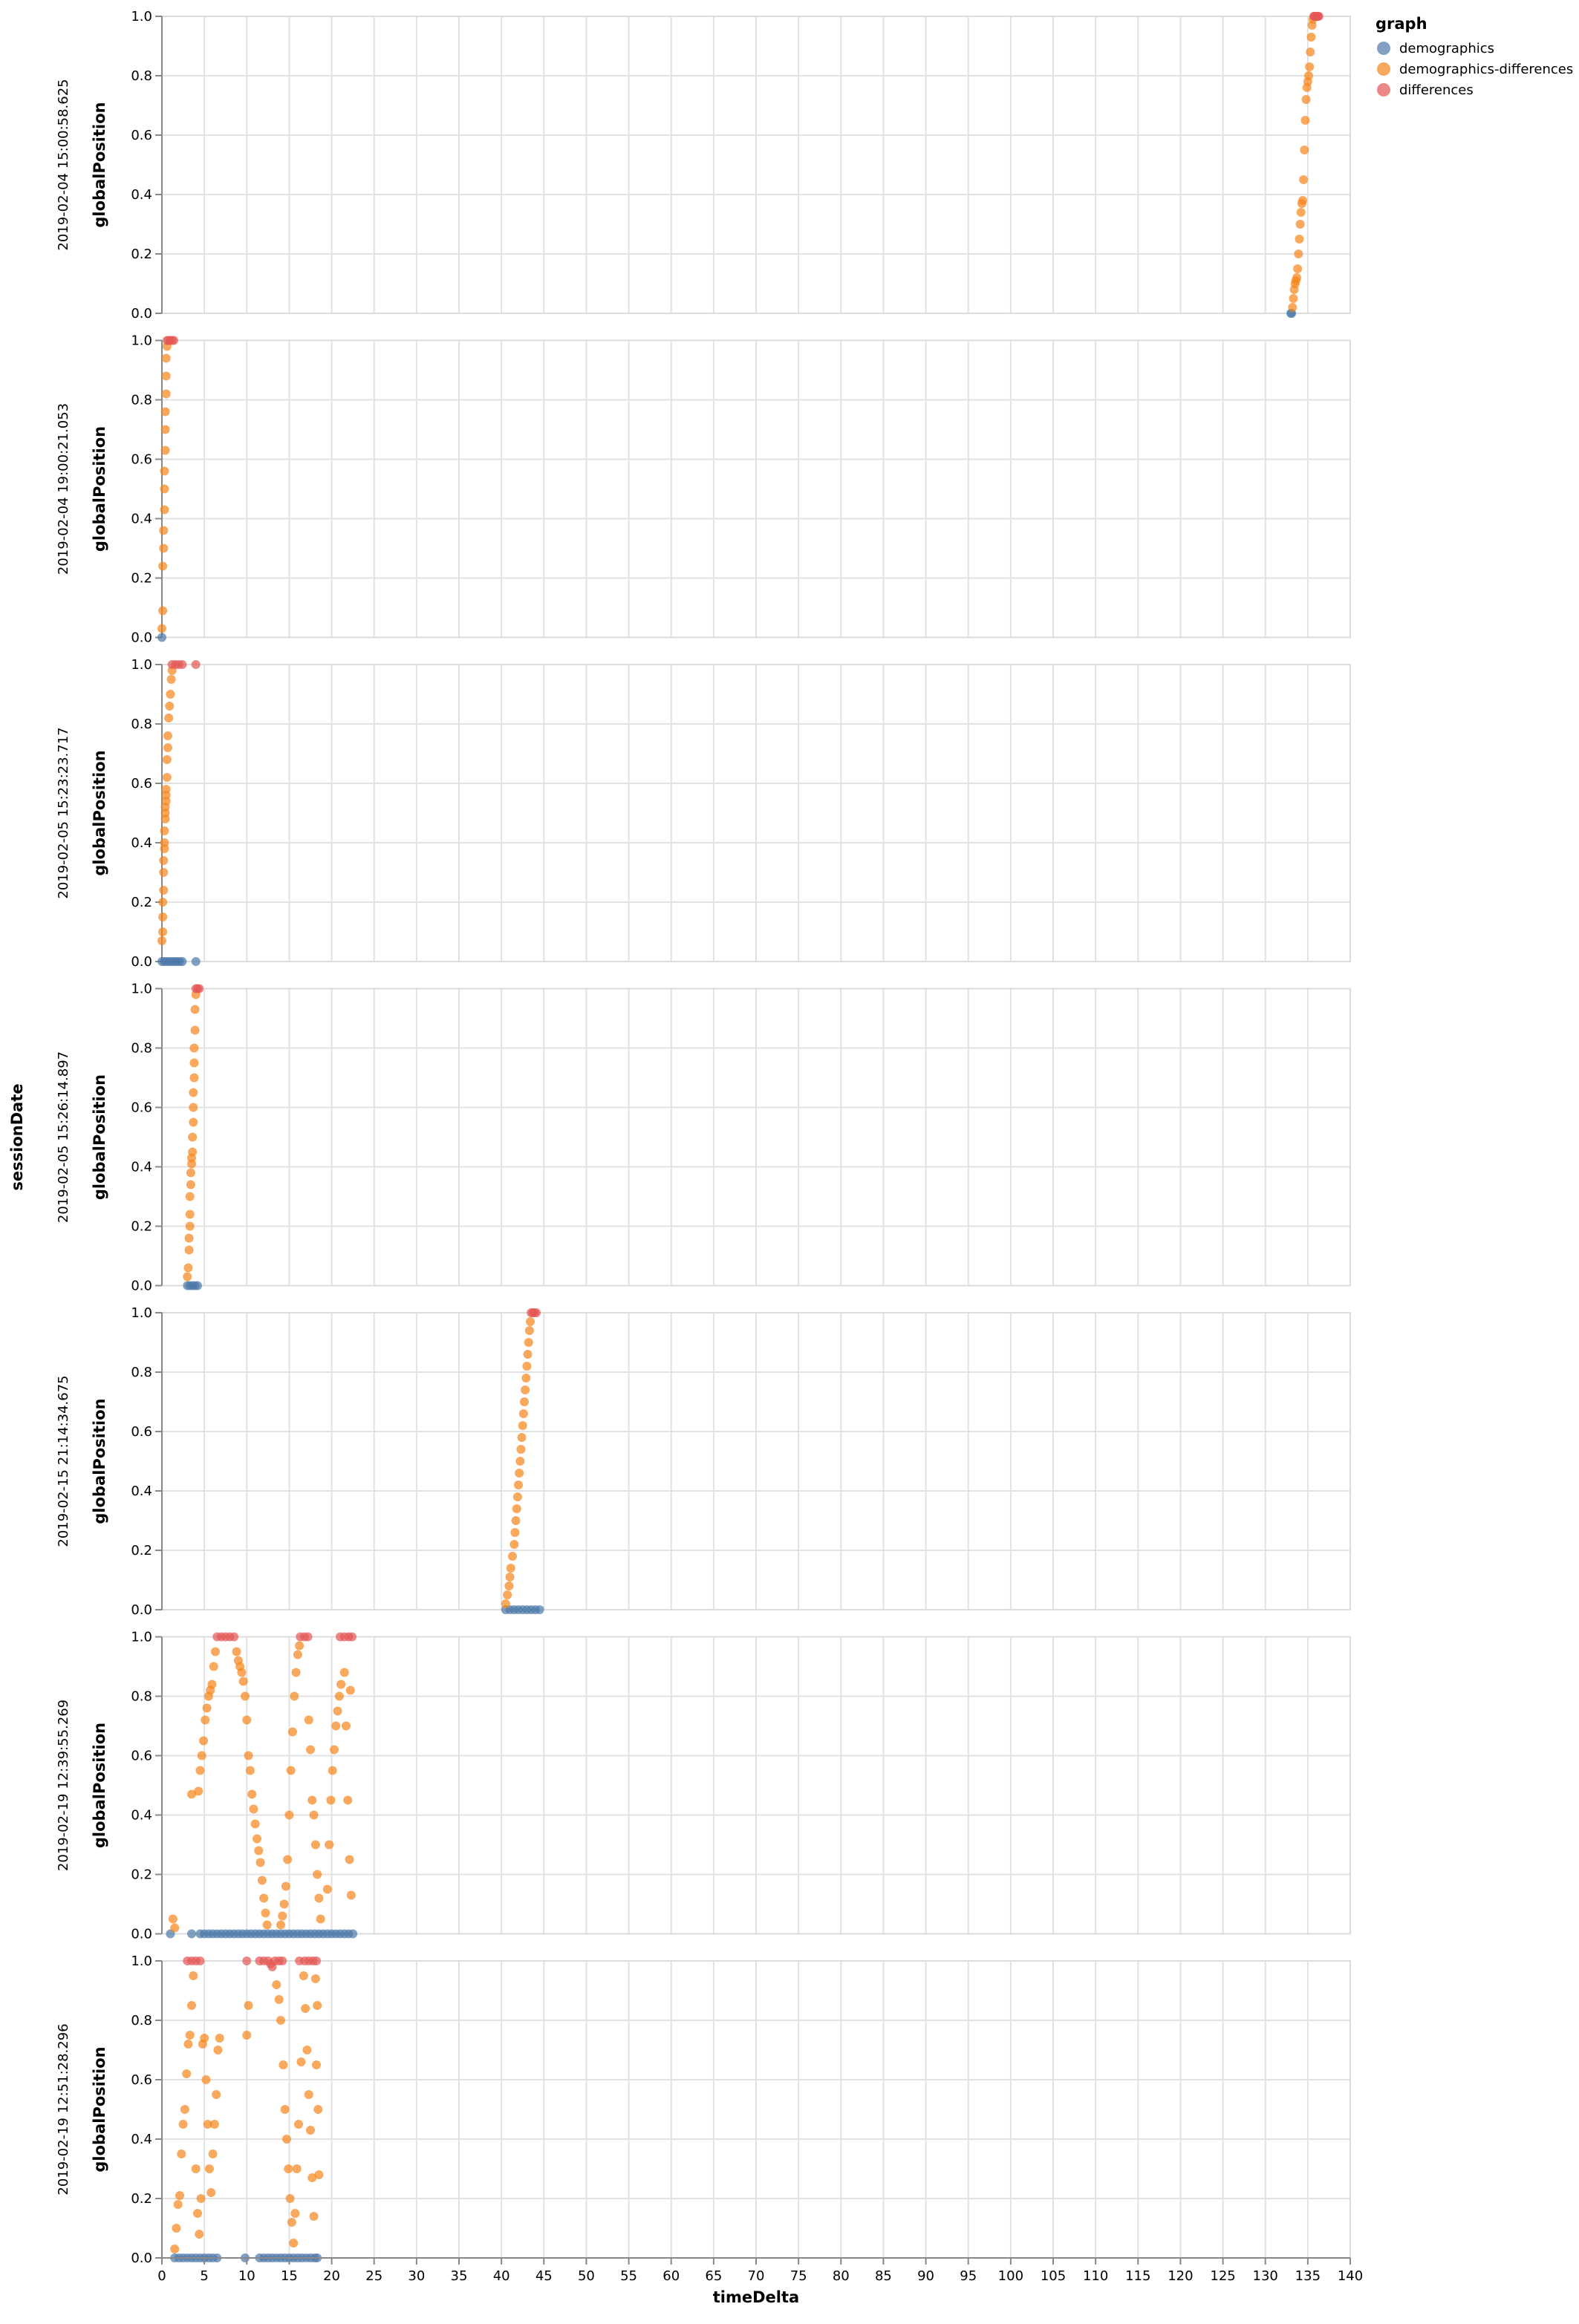  What do you see at coordinates (1383, 69) in the screenshot?
I see `legend-swatch-demographics-differences` at bounding box center [1383, 69].